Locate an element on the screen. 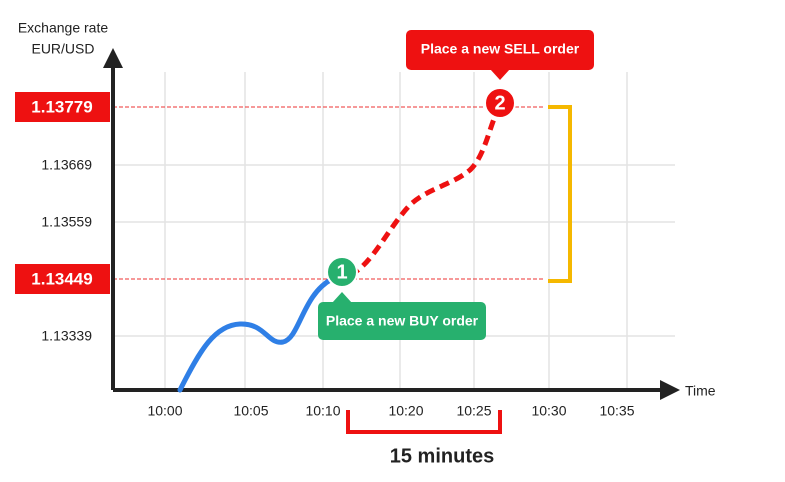 Image resolution: width=785 pixels, height=482 pixels. x-tick-label: 10:05 is located at coordinates (250, 411).